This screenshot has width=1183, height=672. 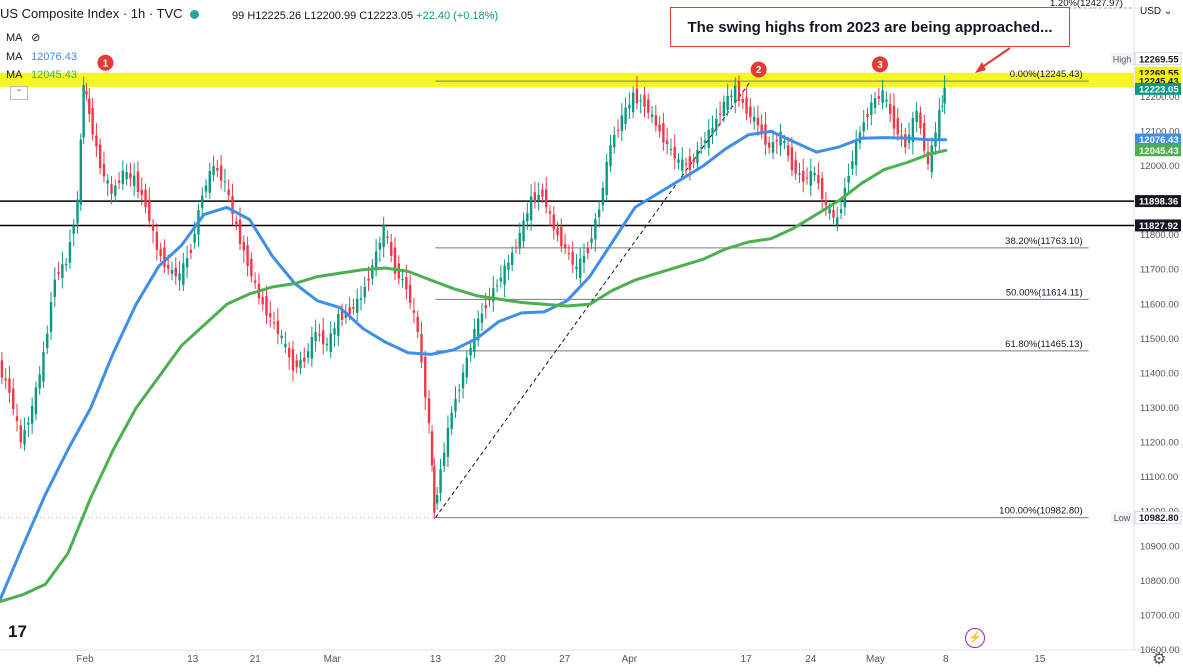 What do you see at coordinates (501, 659) in the screenshot?
I see `x-tick-label: 20` at bounding box center [501, 659].